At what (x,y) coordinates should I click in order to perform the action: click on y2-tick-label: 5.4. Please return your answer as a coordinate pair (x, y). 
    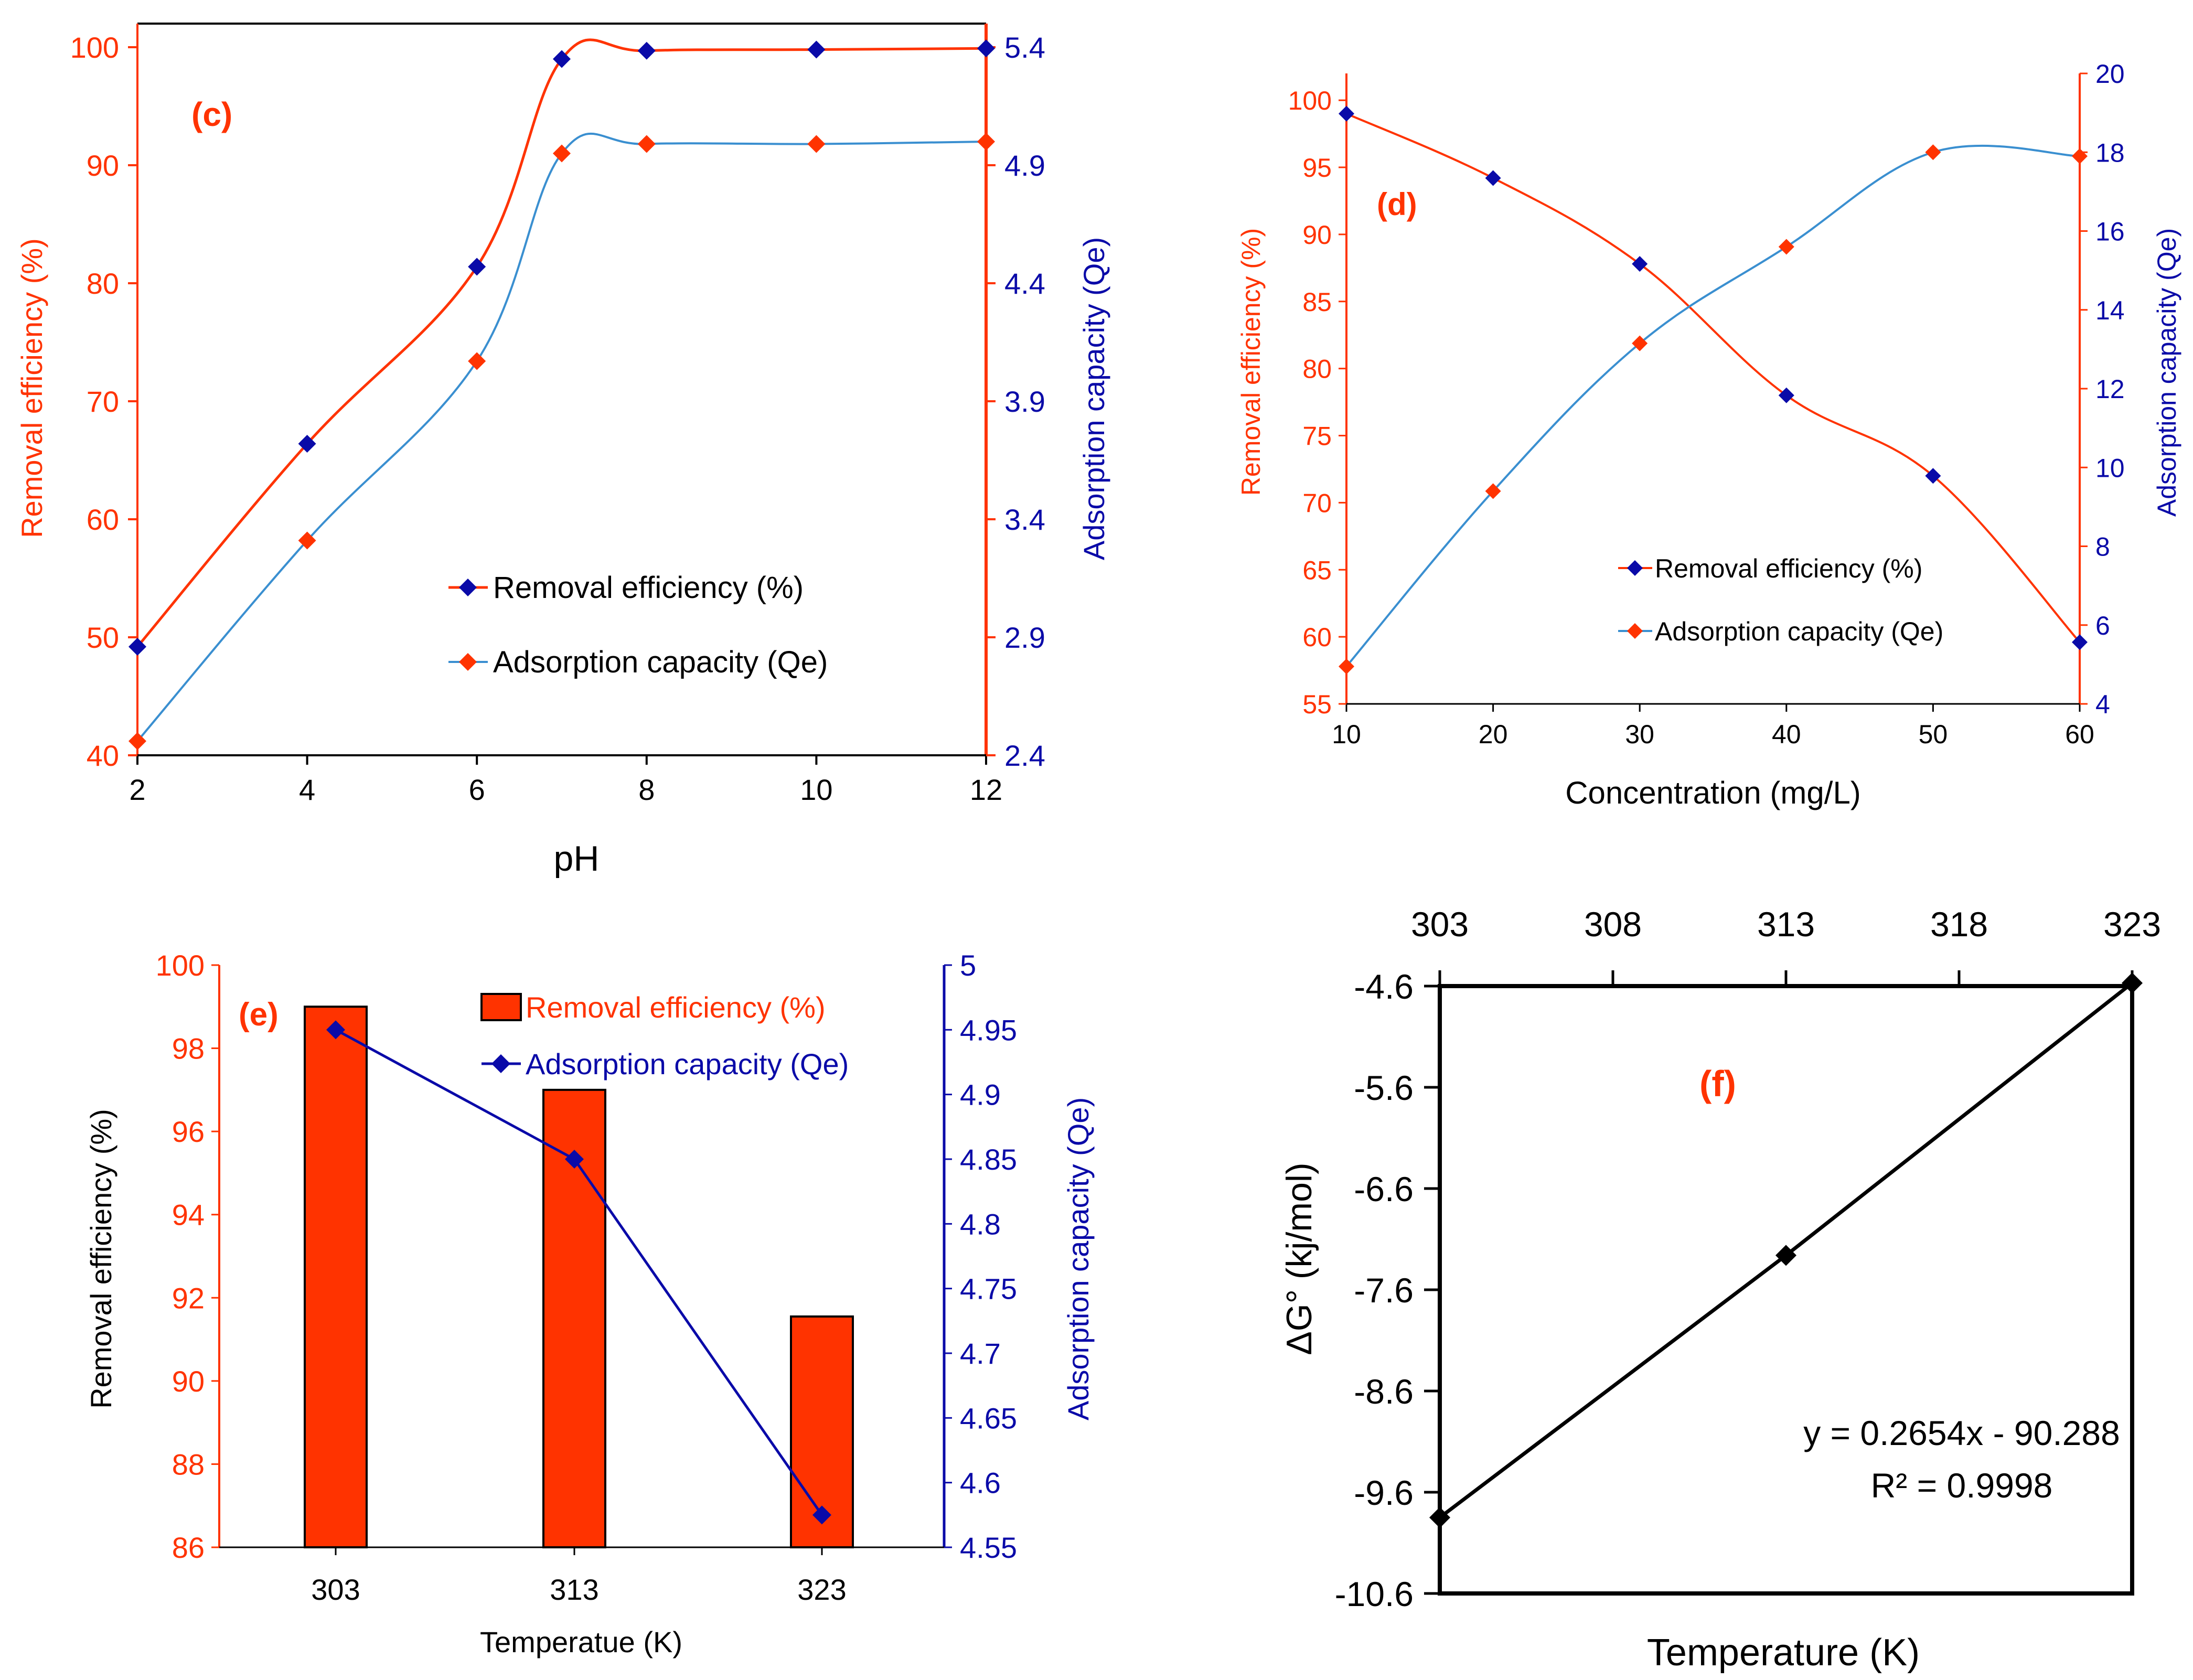
    Looking at the image, I should click on (1024, 47).